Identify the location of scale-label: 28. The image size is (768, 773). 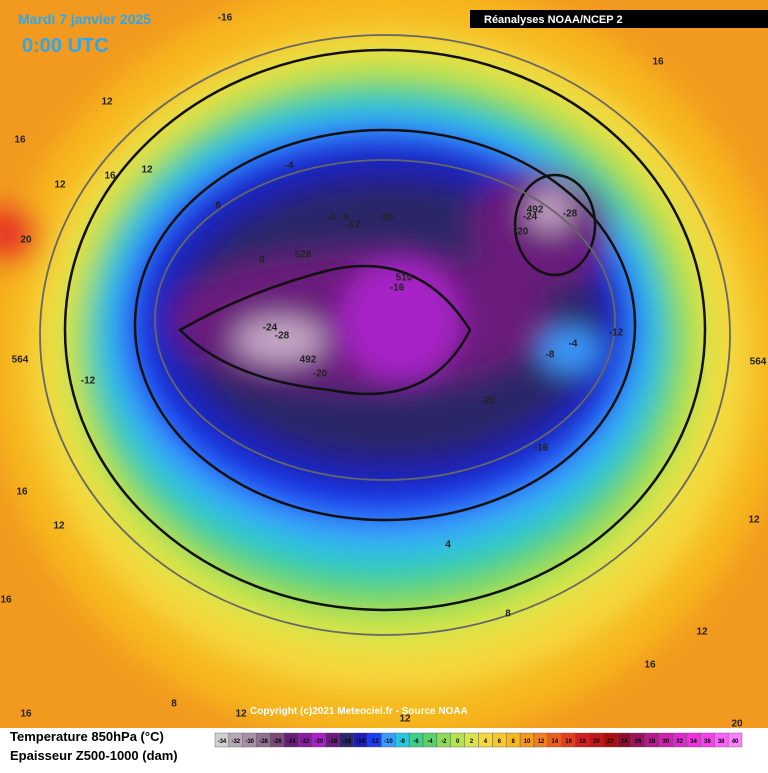
(652, 742).